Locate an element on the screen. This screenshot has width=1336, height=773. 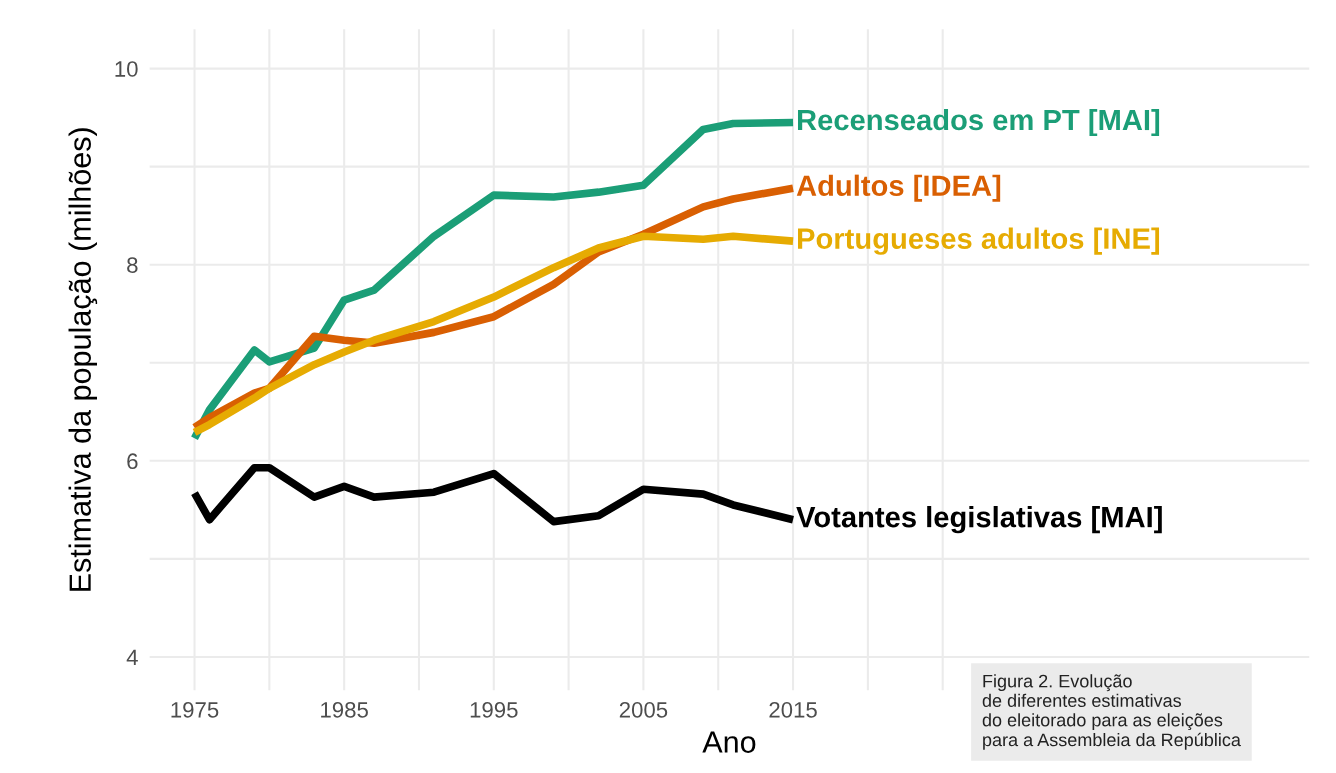
y-tick-label: 8 is located at coordinates (132, 265).